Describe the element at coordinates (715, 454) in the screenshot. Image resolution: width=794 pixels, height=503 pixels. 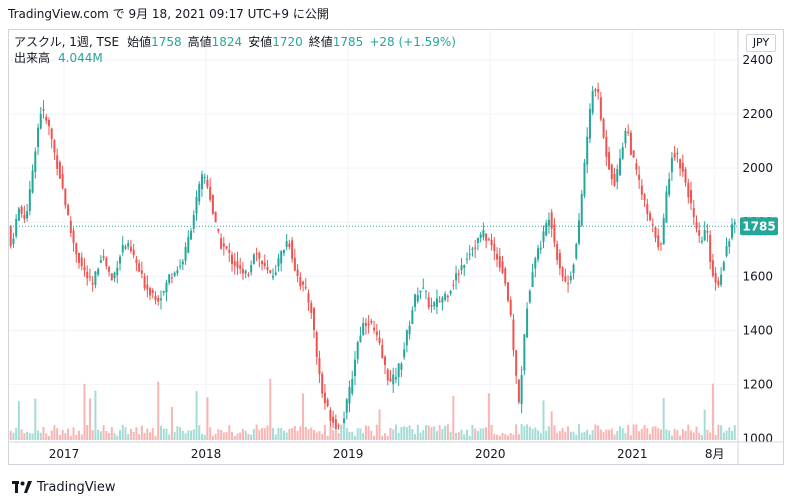
I see `x-tick-label: 8月` at that location.